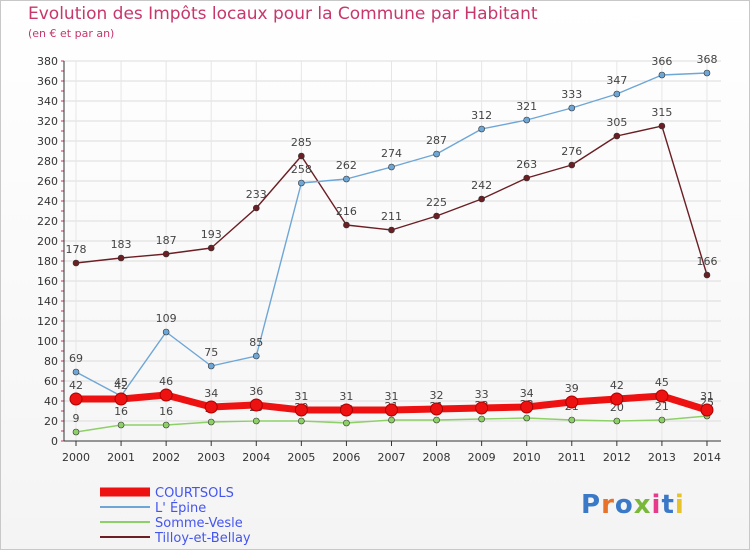 The height and width of the screenshot is (550, 750). I want to click on data-label: 315, so click(661, 112).